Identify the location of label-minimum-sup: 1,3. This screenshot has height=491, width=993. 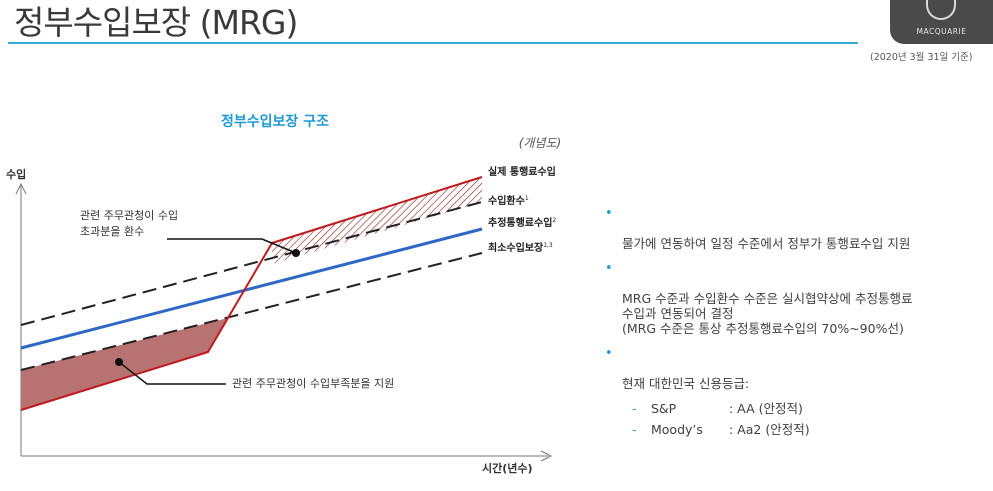
(548, 245).